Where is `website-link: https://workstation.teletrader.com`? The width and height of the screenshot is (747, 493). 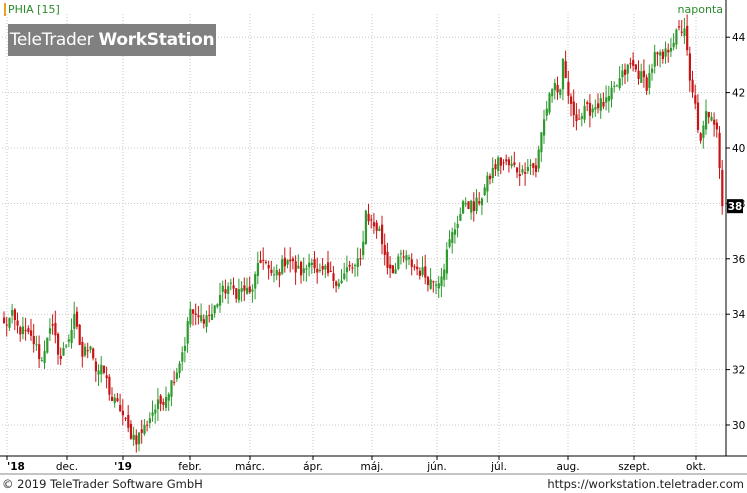 website-link: https://workstation.teletrader.com is located at coordinates (645, 484).